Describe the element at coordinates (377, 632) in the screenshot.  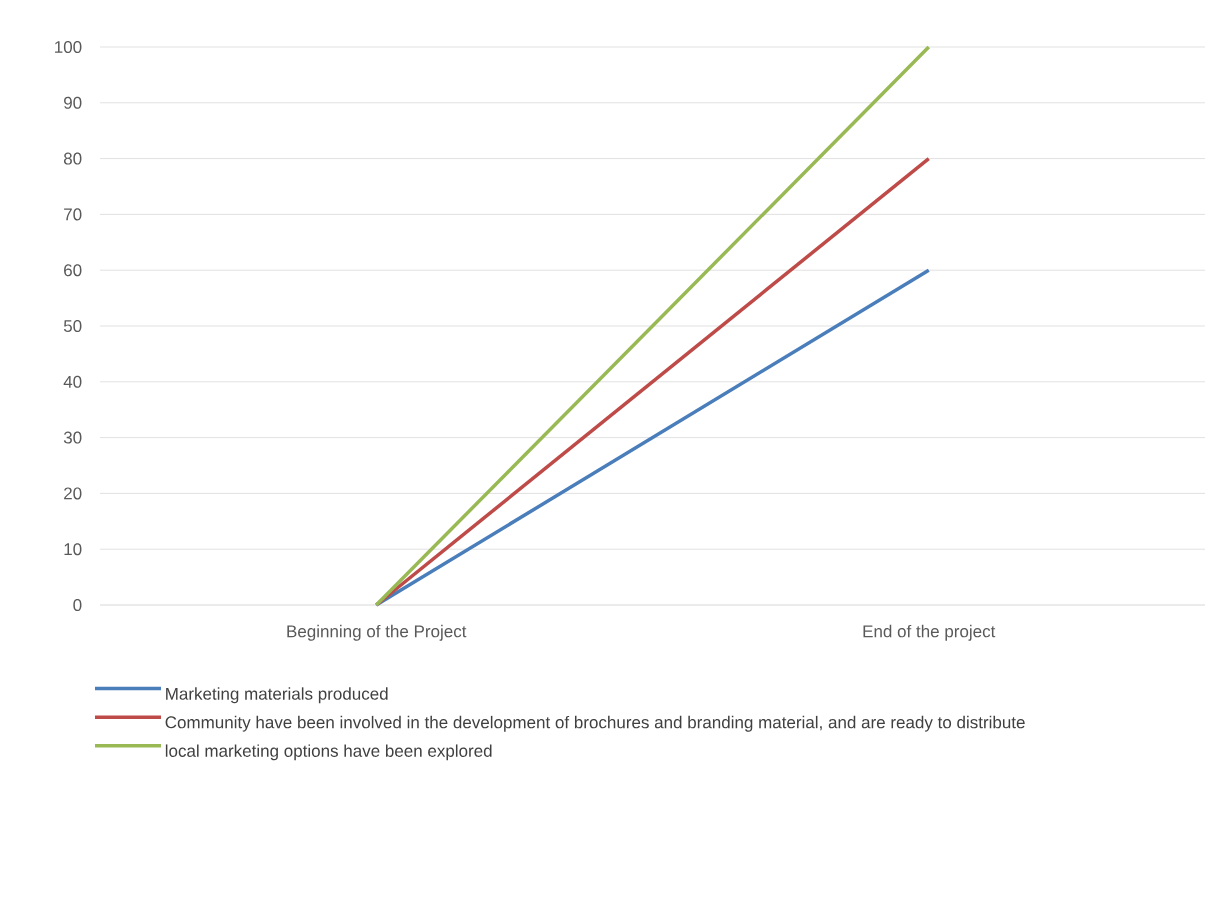
I see `x-tick-label: Beginning of the Project` at that location.